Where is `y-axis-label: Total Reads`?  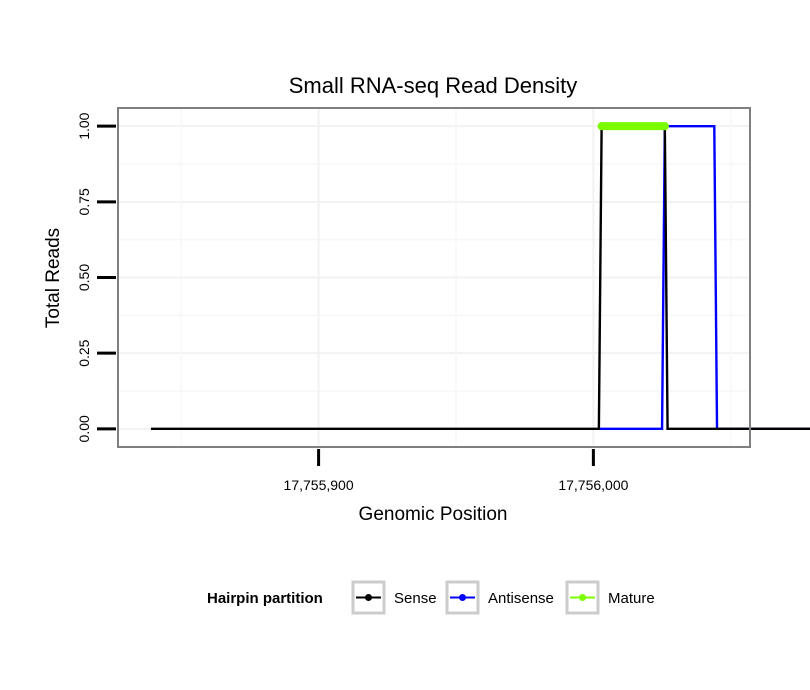 y-axis-label: Total Reads is located at coordinates (53, 278).